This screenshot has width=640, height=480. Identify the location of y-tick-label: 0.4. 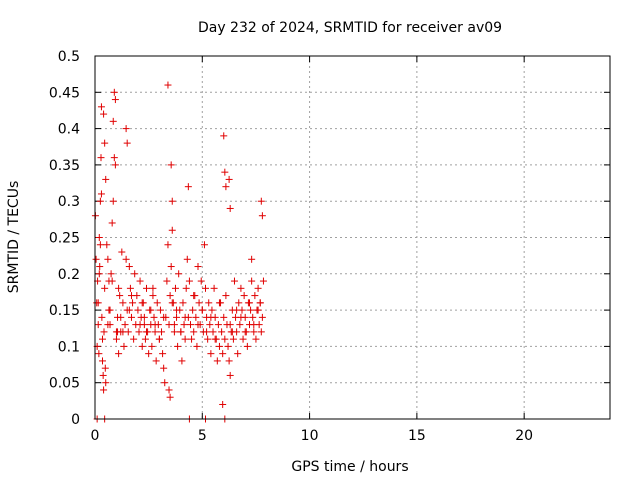
(69, 130).